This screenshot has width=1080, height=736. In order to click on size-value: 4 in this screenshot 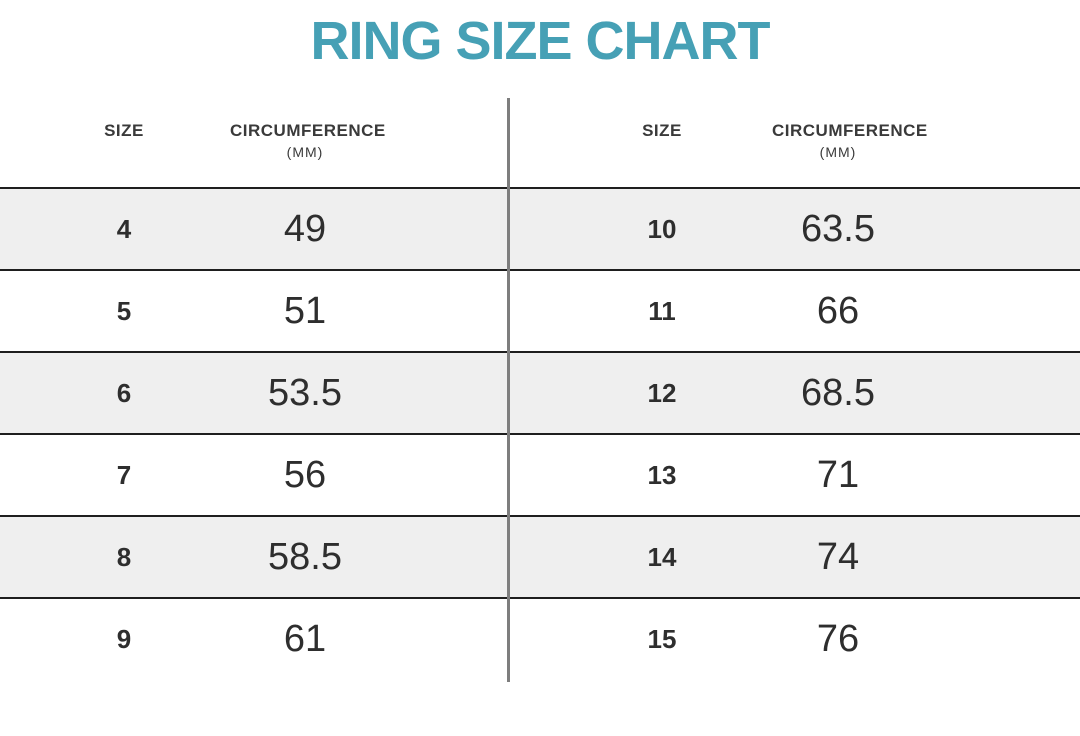, I will do `click(124, 228)`.